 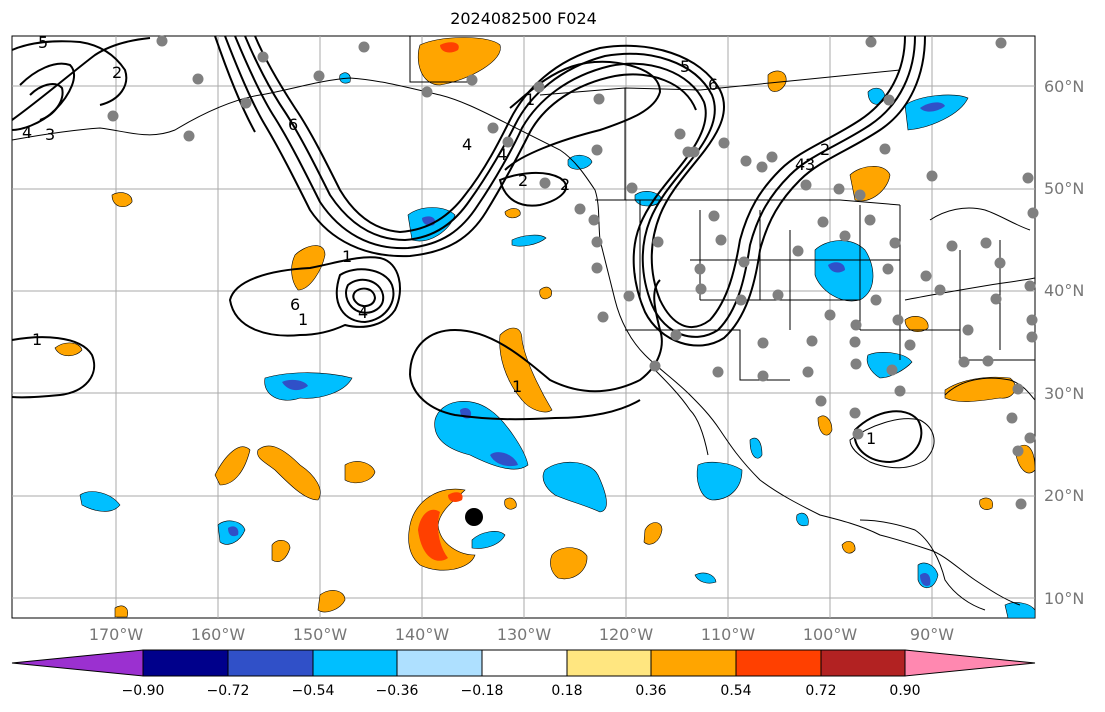 What do you see at coordinates (143, 691) in the screenshot?
I see `colorbar-tick-label: −0.90` at bounding box center [143, 691].